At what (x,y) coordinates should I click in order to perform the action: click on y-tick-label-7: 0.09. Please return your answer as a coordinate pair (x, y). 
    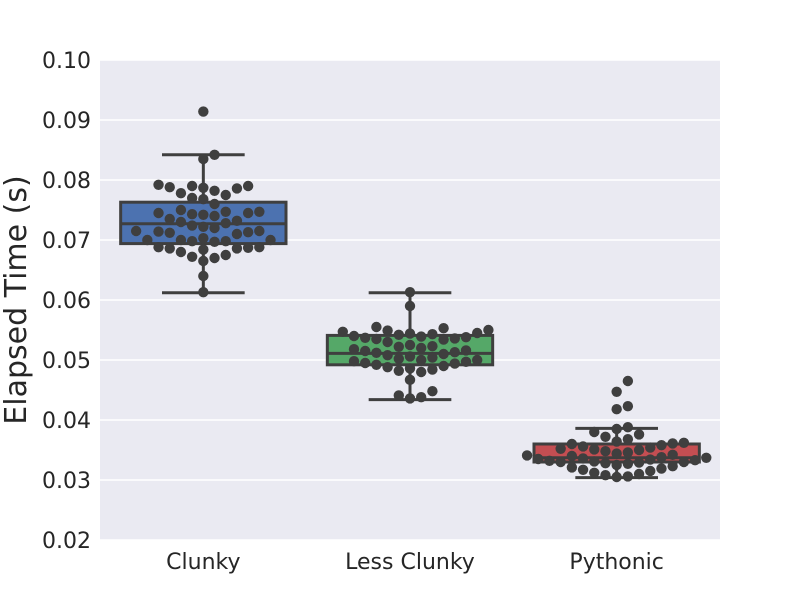
    Looking at the image, I should click on (66, 121).